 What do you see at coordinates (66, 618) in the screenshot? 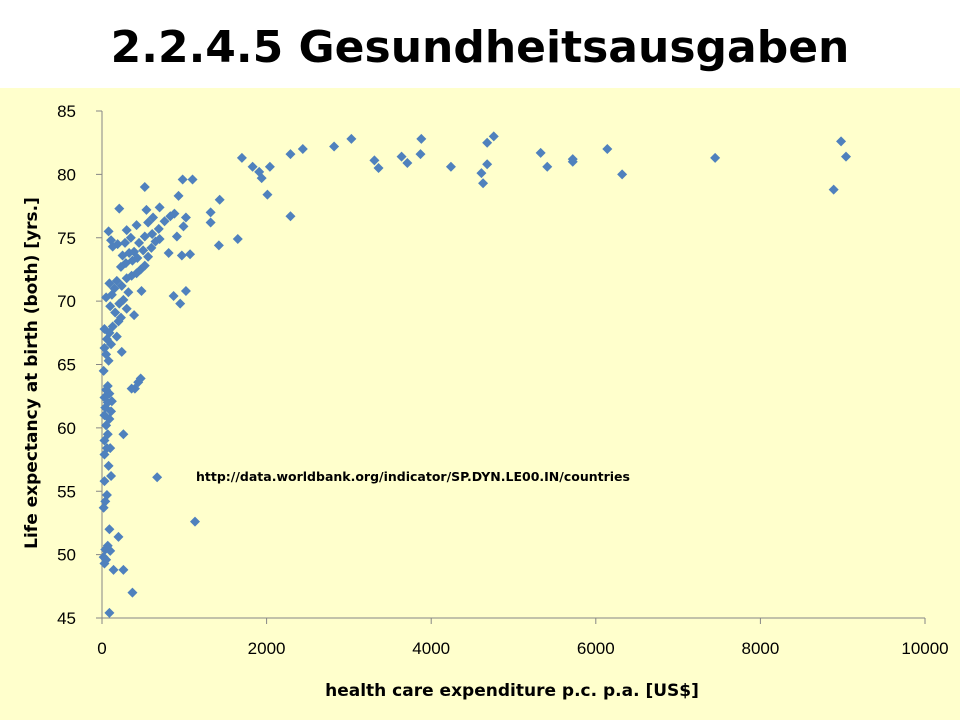
I see `y-tick-label: 45` at bounding box center [66, 618].